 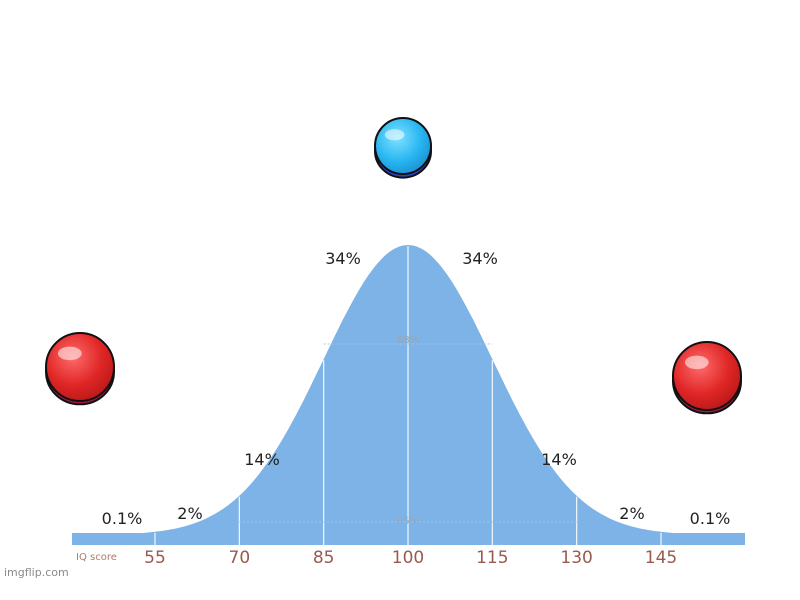 I want to click on red-ball-right-body, so click(x=707, y=376).